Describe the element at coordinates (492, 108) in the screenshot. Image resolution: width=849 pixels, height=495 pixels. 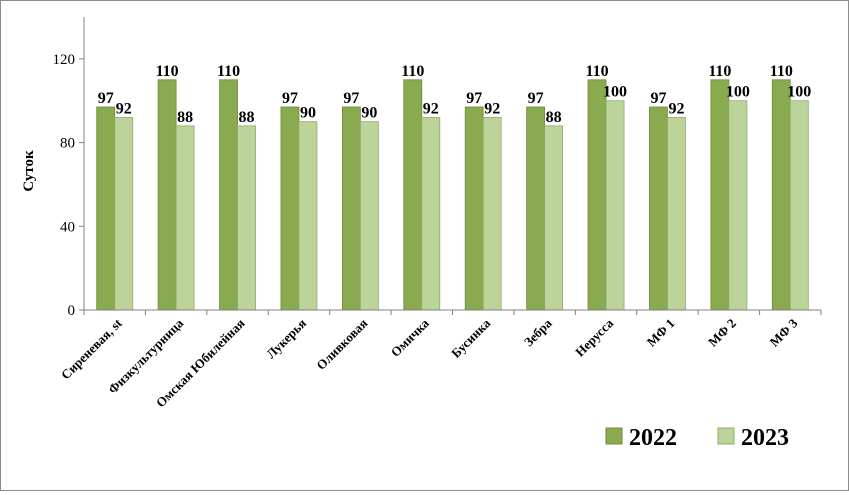
I see `data-label-2023-6: 92` at that location.